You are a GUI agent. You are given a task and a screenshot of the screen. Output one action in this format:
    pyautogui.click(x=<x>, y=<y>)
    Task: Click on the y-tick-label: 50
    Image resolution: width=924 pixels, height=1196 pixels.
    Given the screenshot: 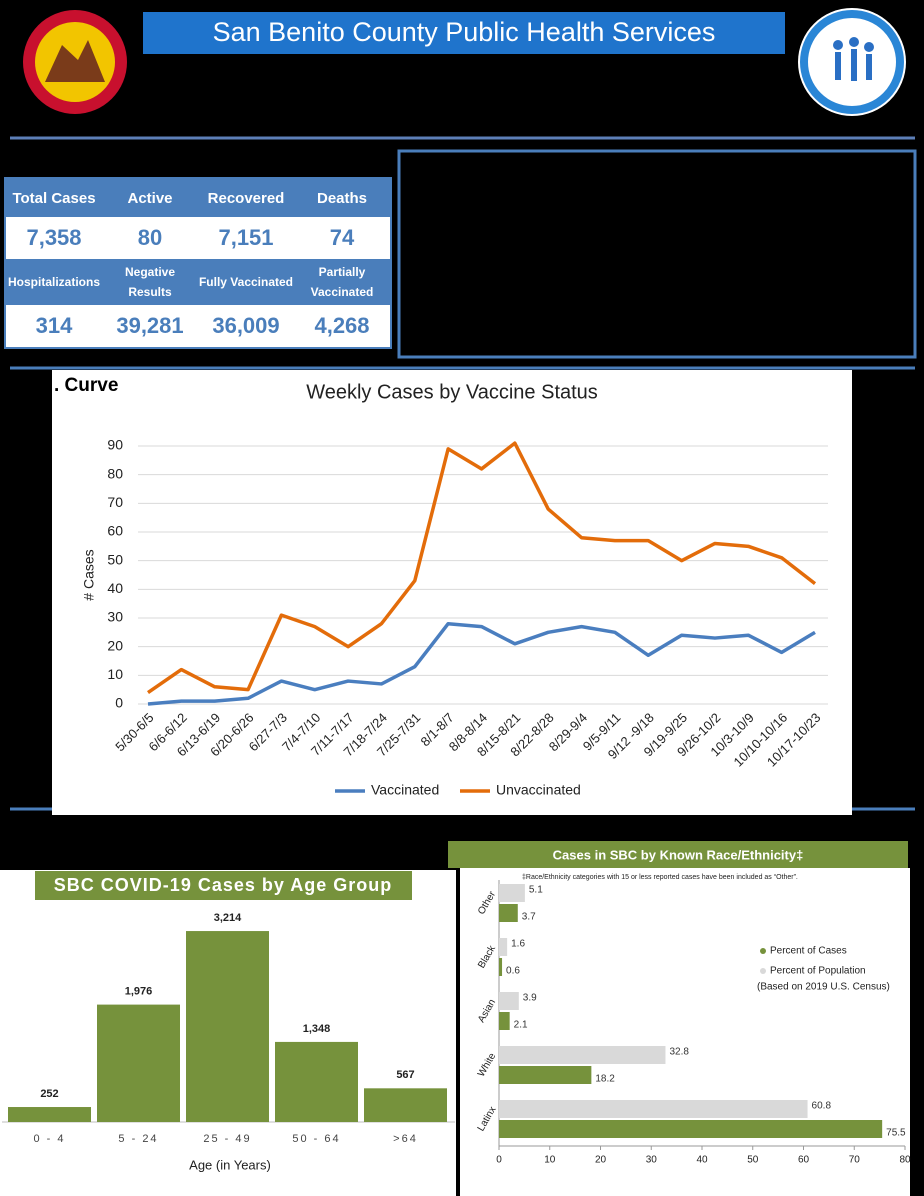 What is the action you would take?
    pyautogui.click(x=115, y=559)
    